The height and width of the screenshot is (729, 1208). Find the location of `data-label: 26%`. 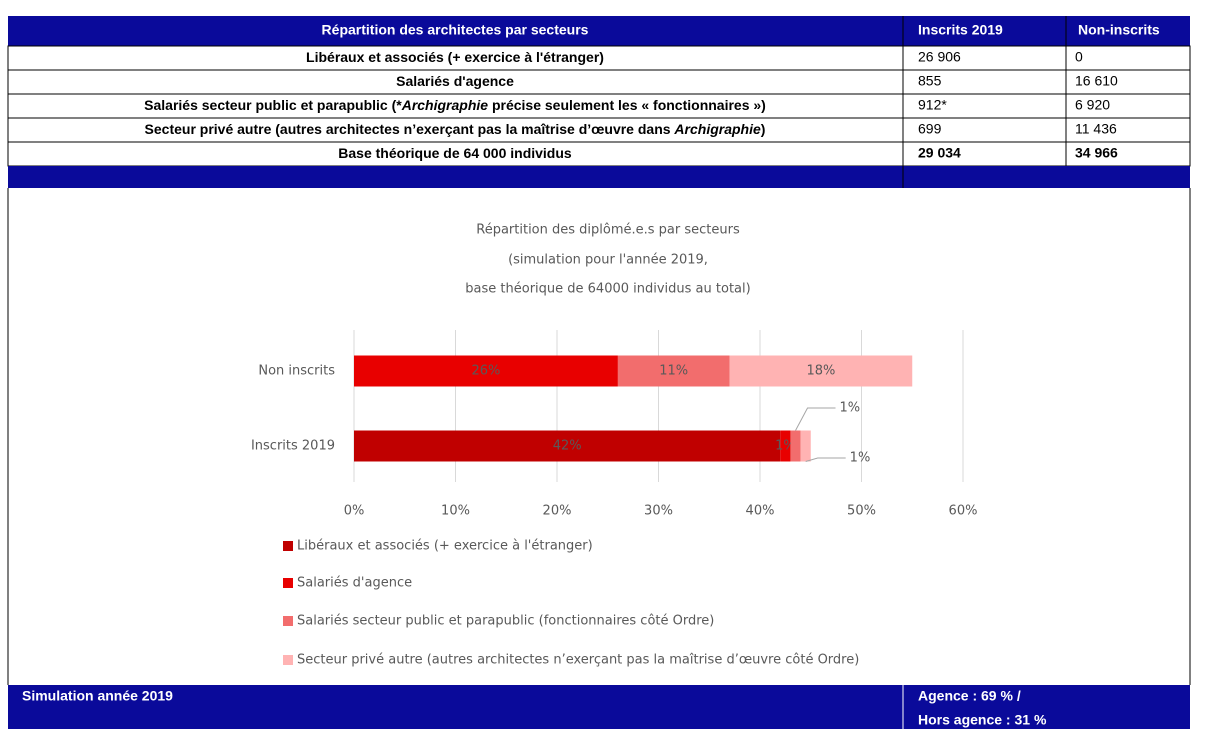

data-label: 26% is located at coordinates (485, 371).